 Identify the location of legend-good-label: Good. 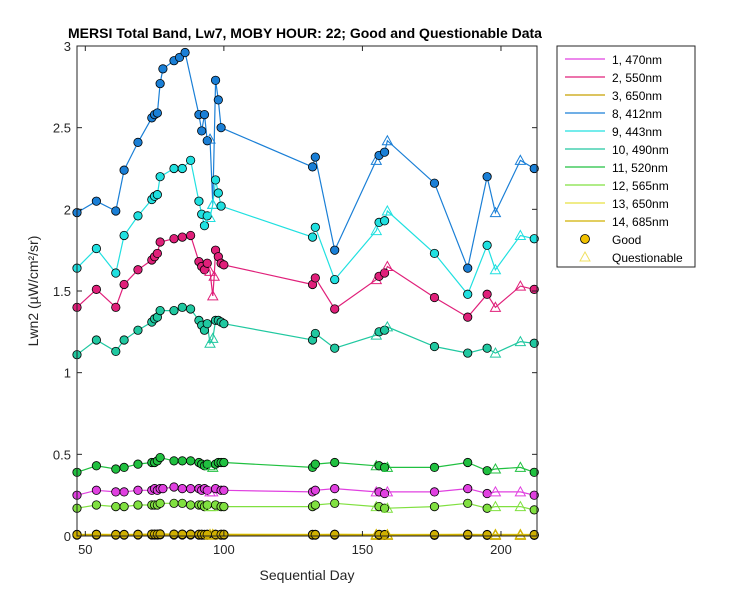
(626, 240).